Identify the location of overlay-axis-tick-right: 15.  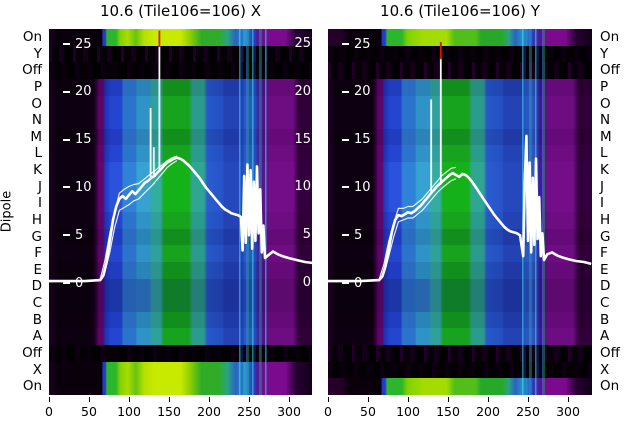
(302, 139).